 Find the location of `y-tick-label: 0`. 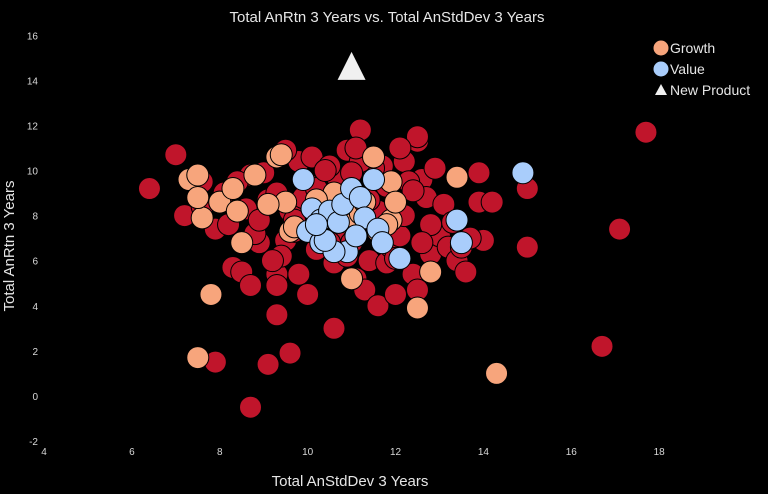

y-tick-label: 0 is located at coordinates (35, 397).